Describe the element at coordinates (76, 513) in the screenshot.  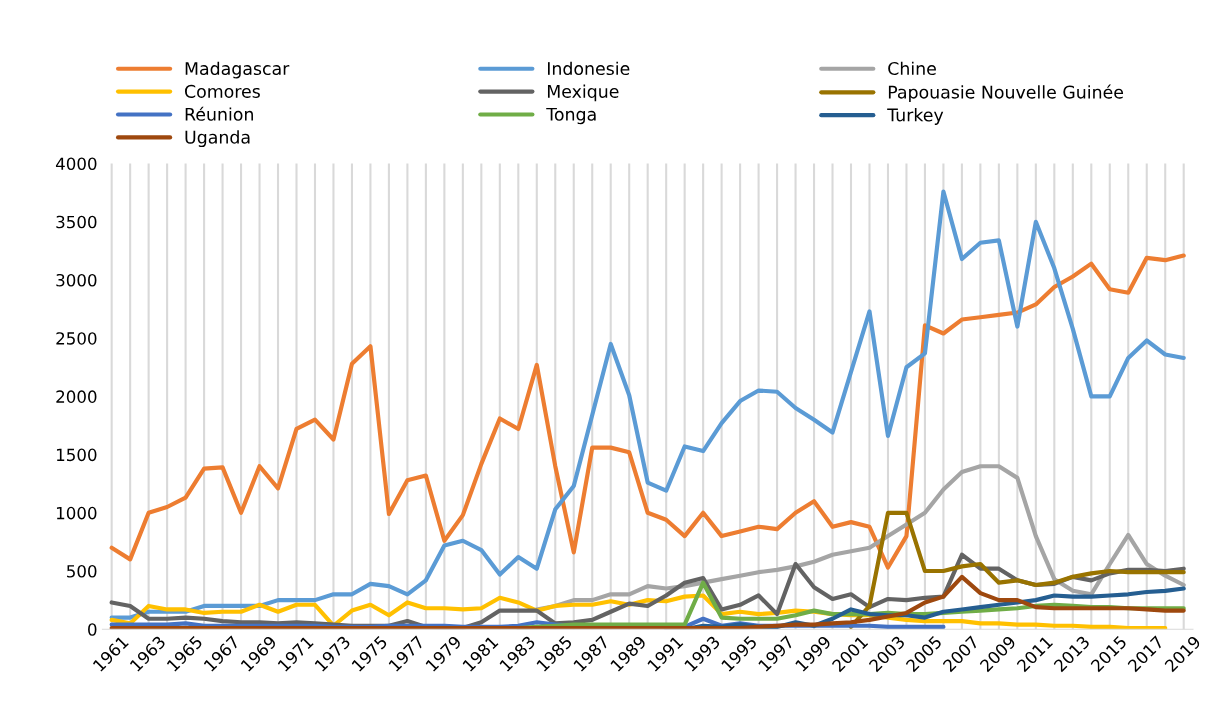
I see `y-tick-label: 1000` at that location.